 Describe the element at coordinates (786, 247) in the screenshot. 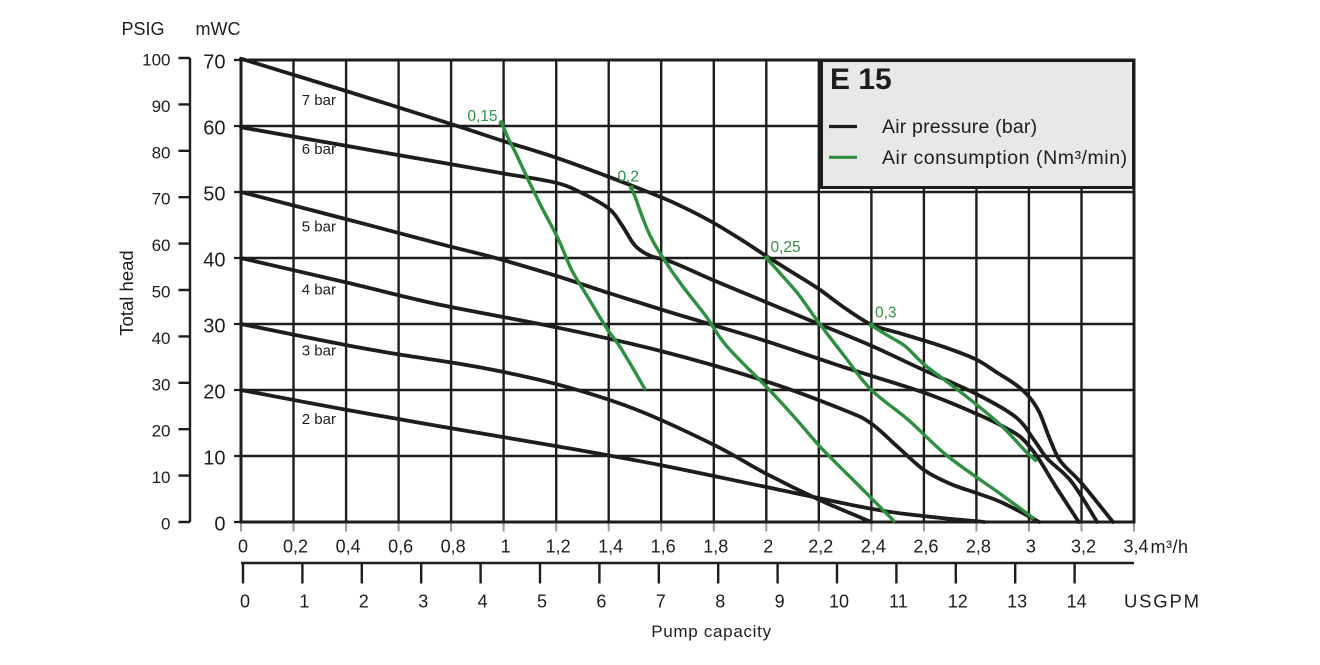

I see `svg-text: 0,25` at that location.